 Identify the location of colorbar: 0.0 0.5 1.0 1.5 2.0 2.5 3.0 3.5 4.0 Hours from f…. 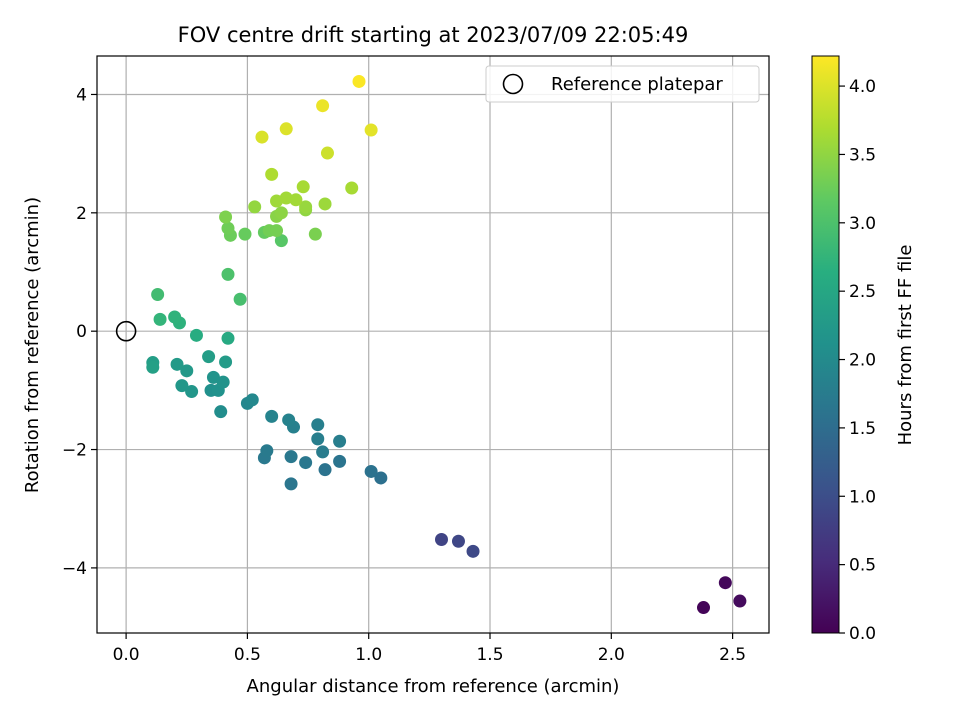
(863, 349).